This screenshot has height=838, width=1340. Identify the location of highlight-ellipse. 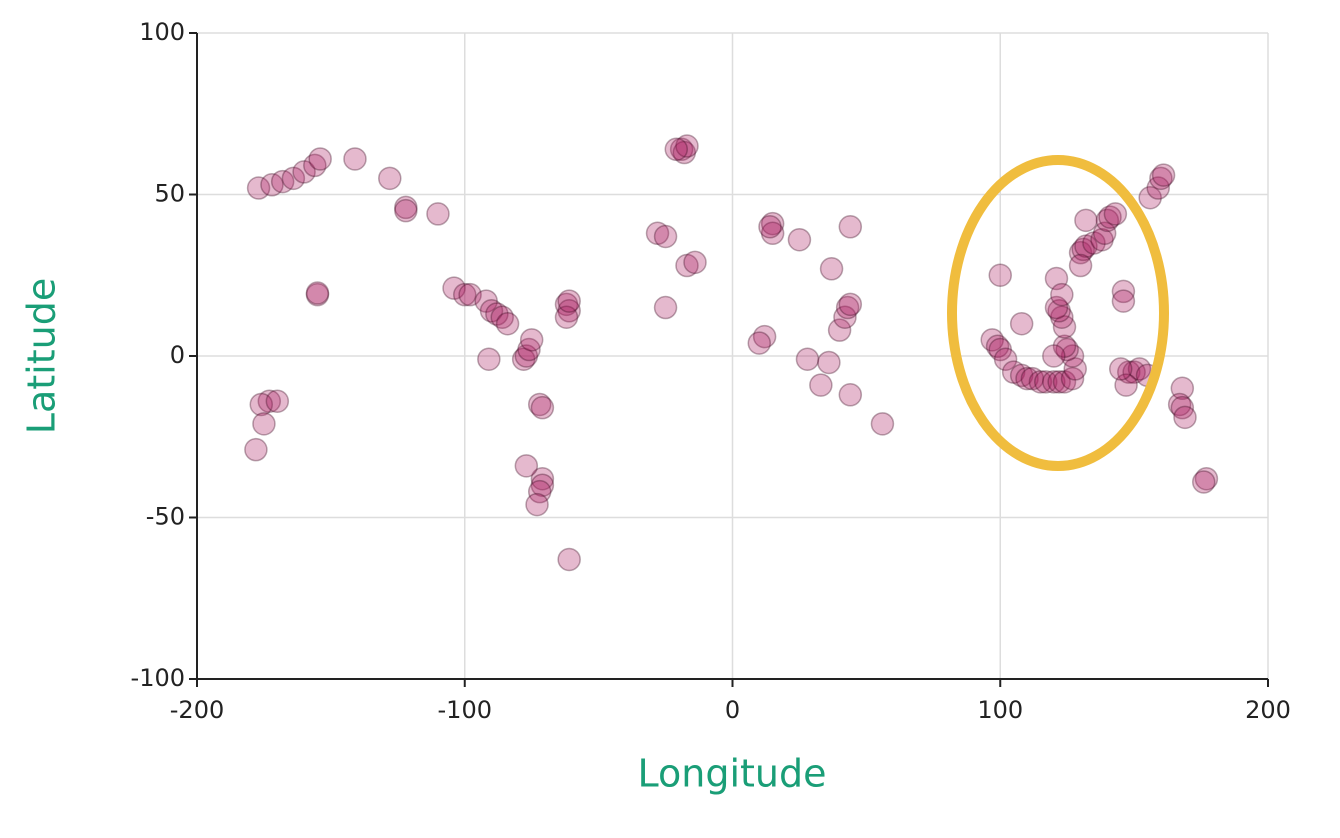
(1058, 313).